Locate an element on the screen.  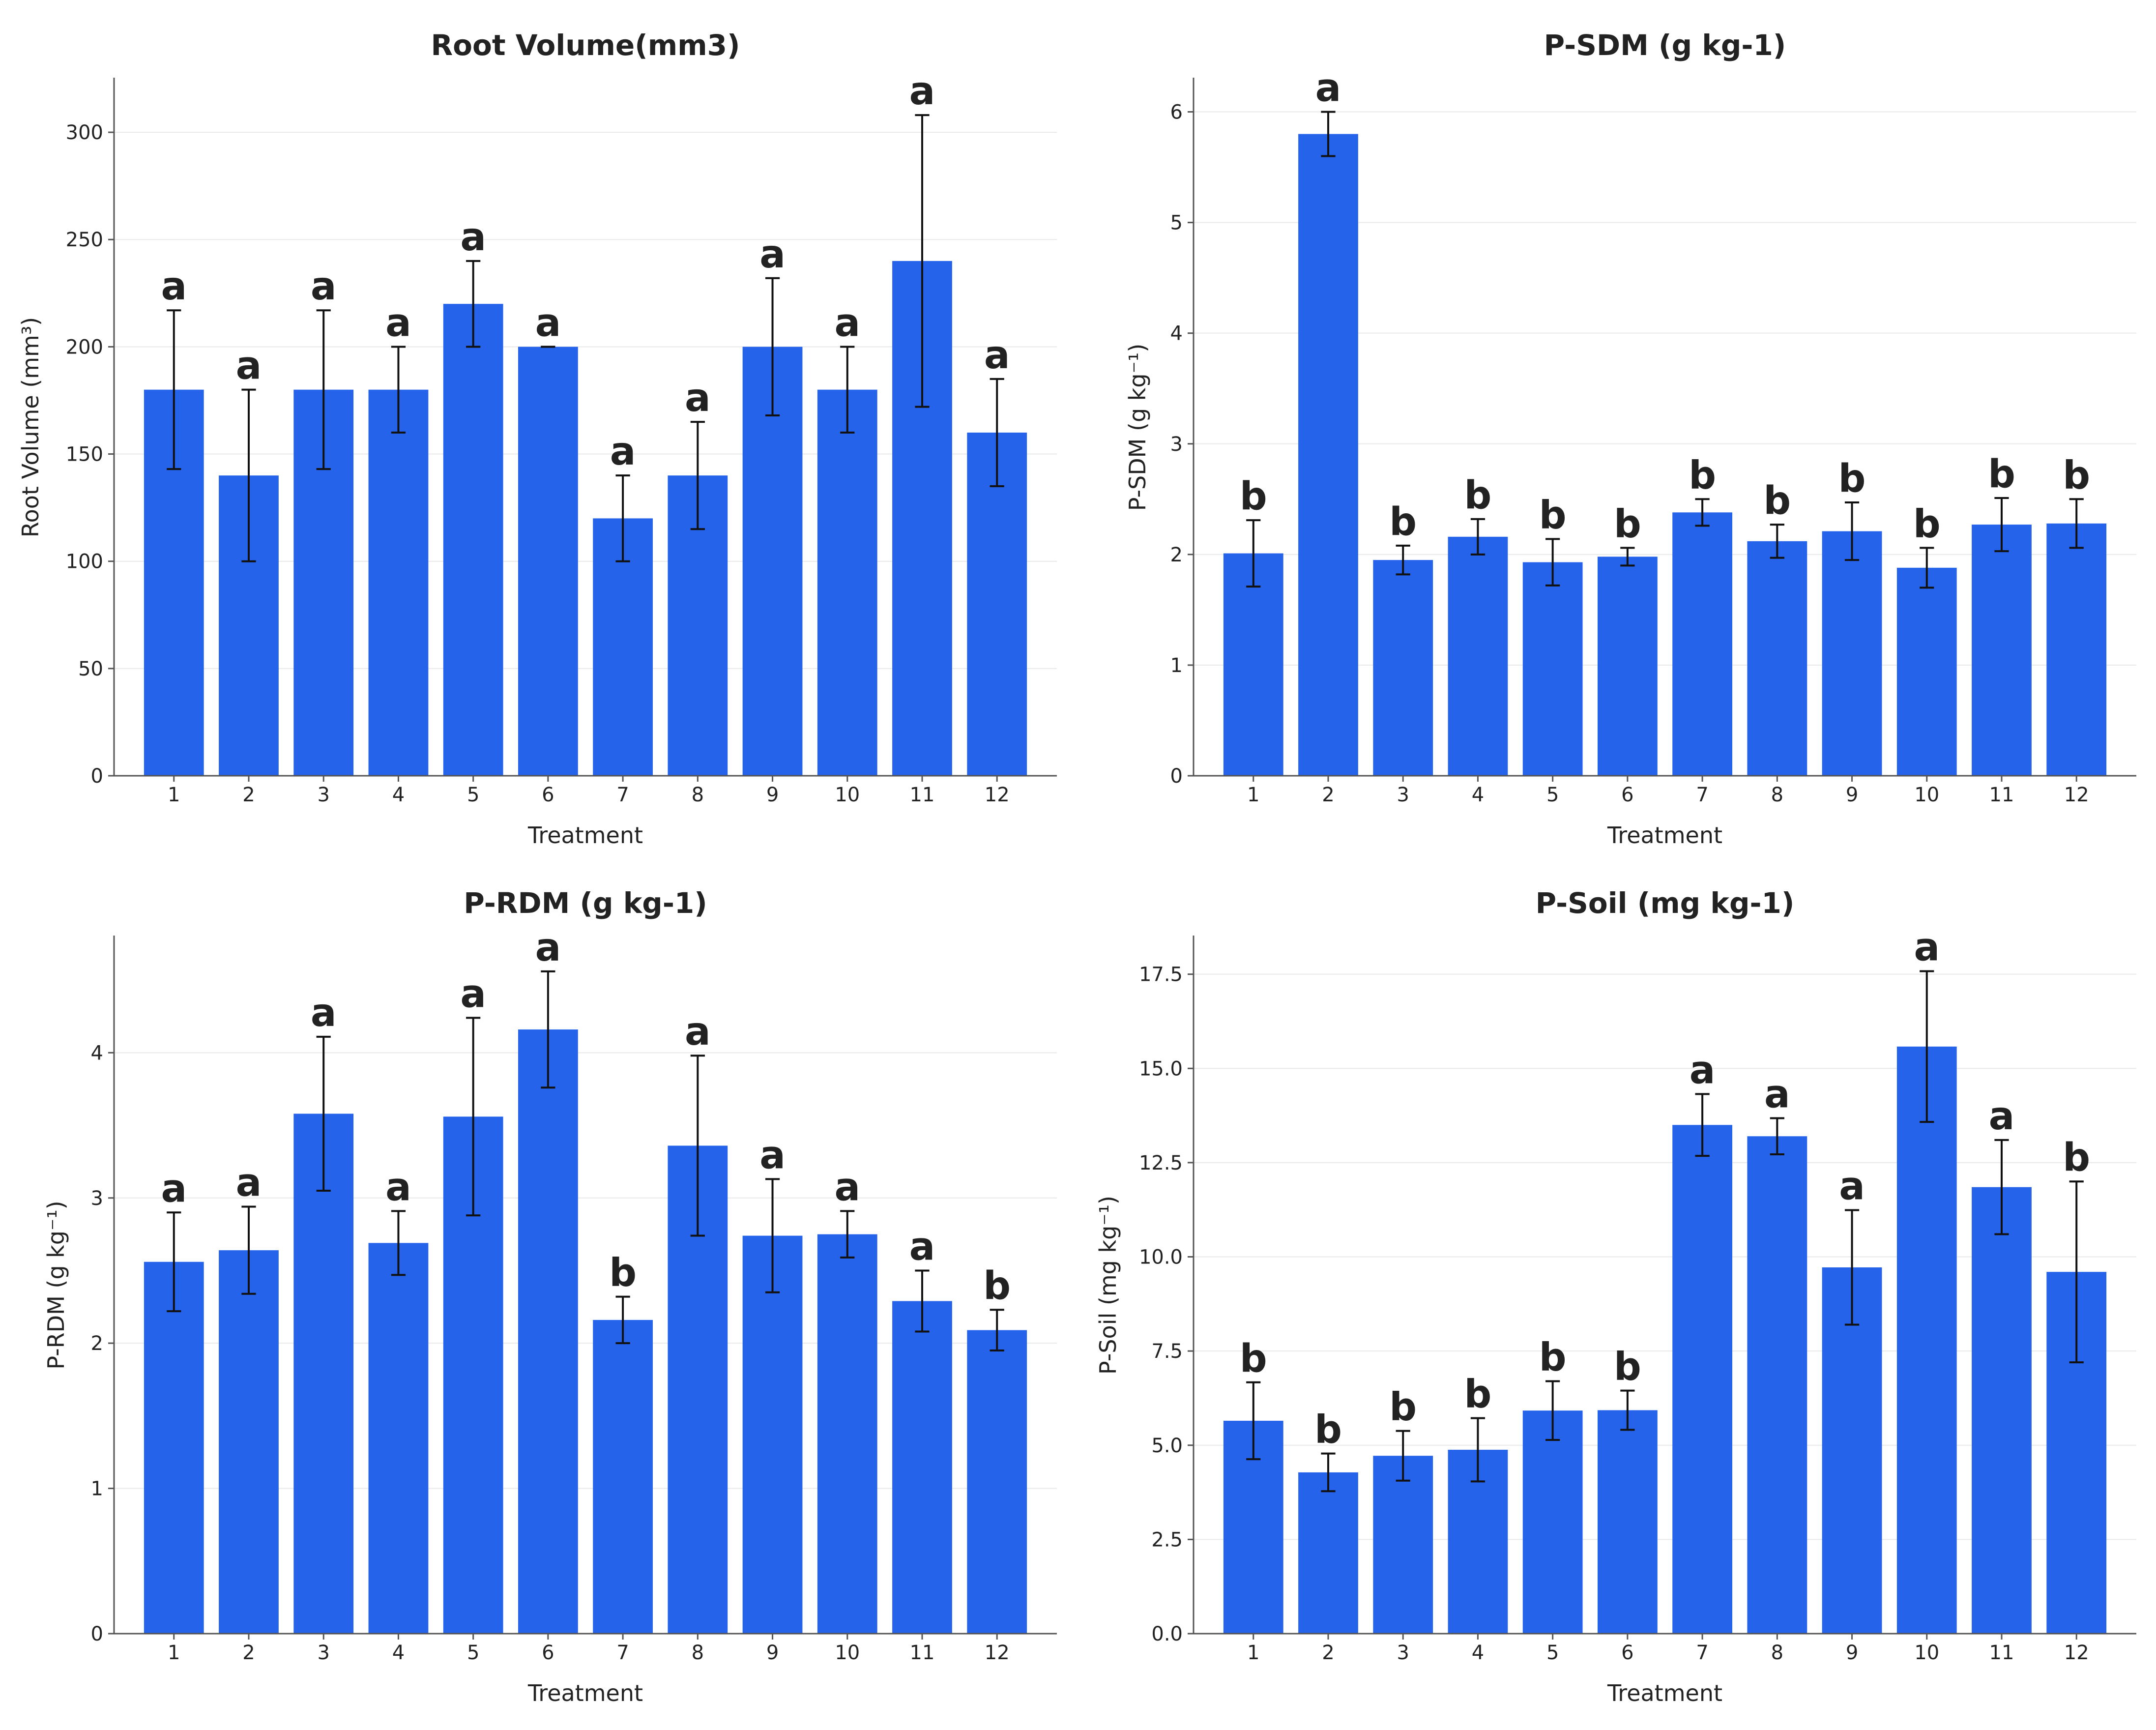
y-tick-label: 100 is located at coordinates (85, 562).